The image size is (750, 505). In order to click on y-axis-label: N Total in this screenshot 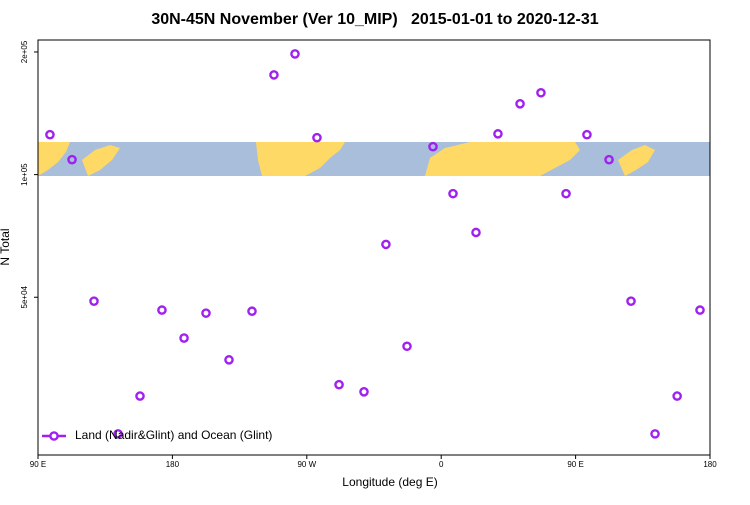, I will do `click(6, 246)`.